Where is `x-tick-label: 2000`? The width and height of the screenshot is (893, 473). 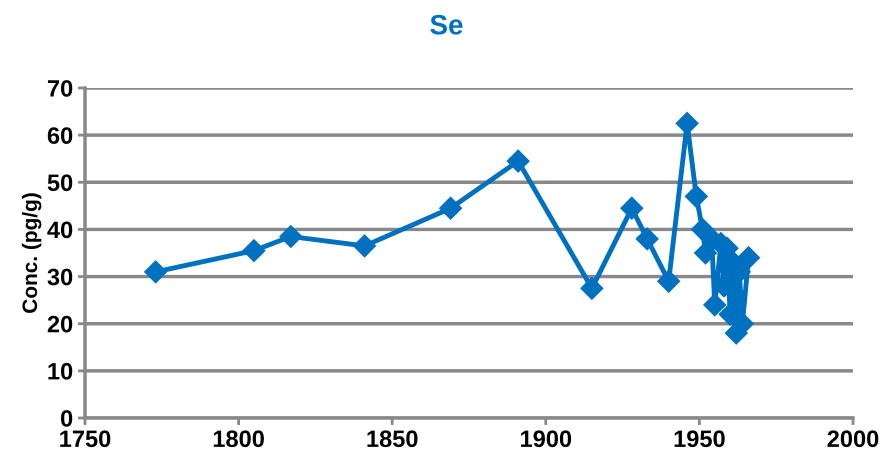 x-tick-label: 2000 is located at coordinates (853, 439).